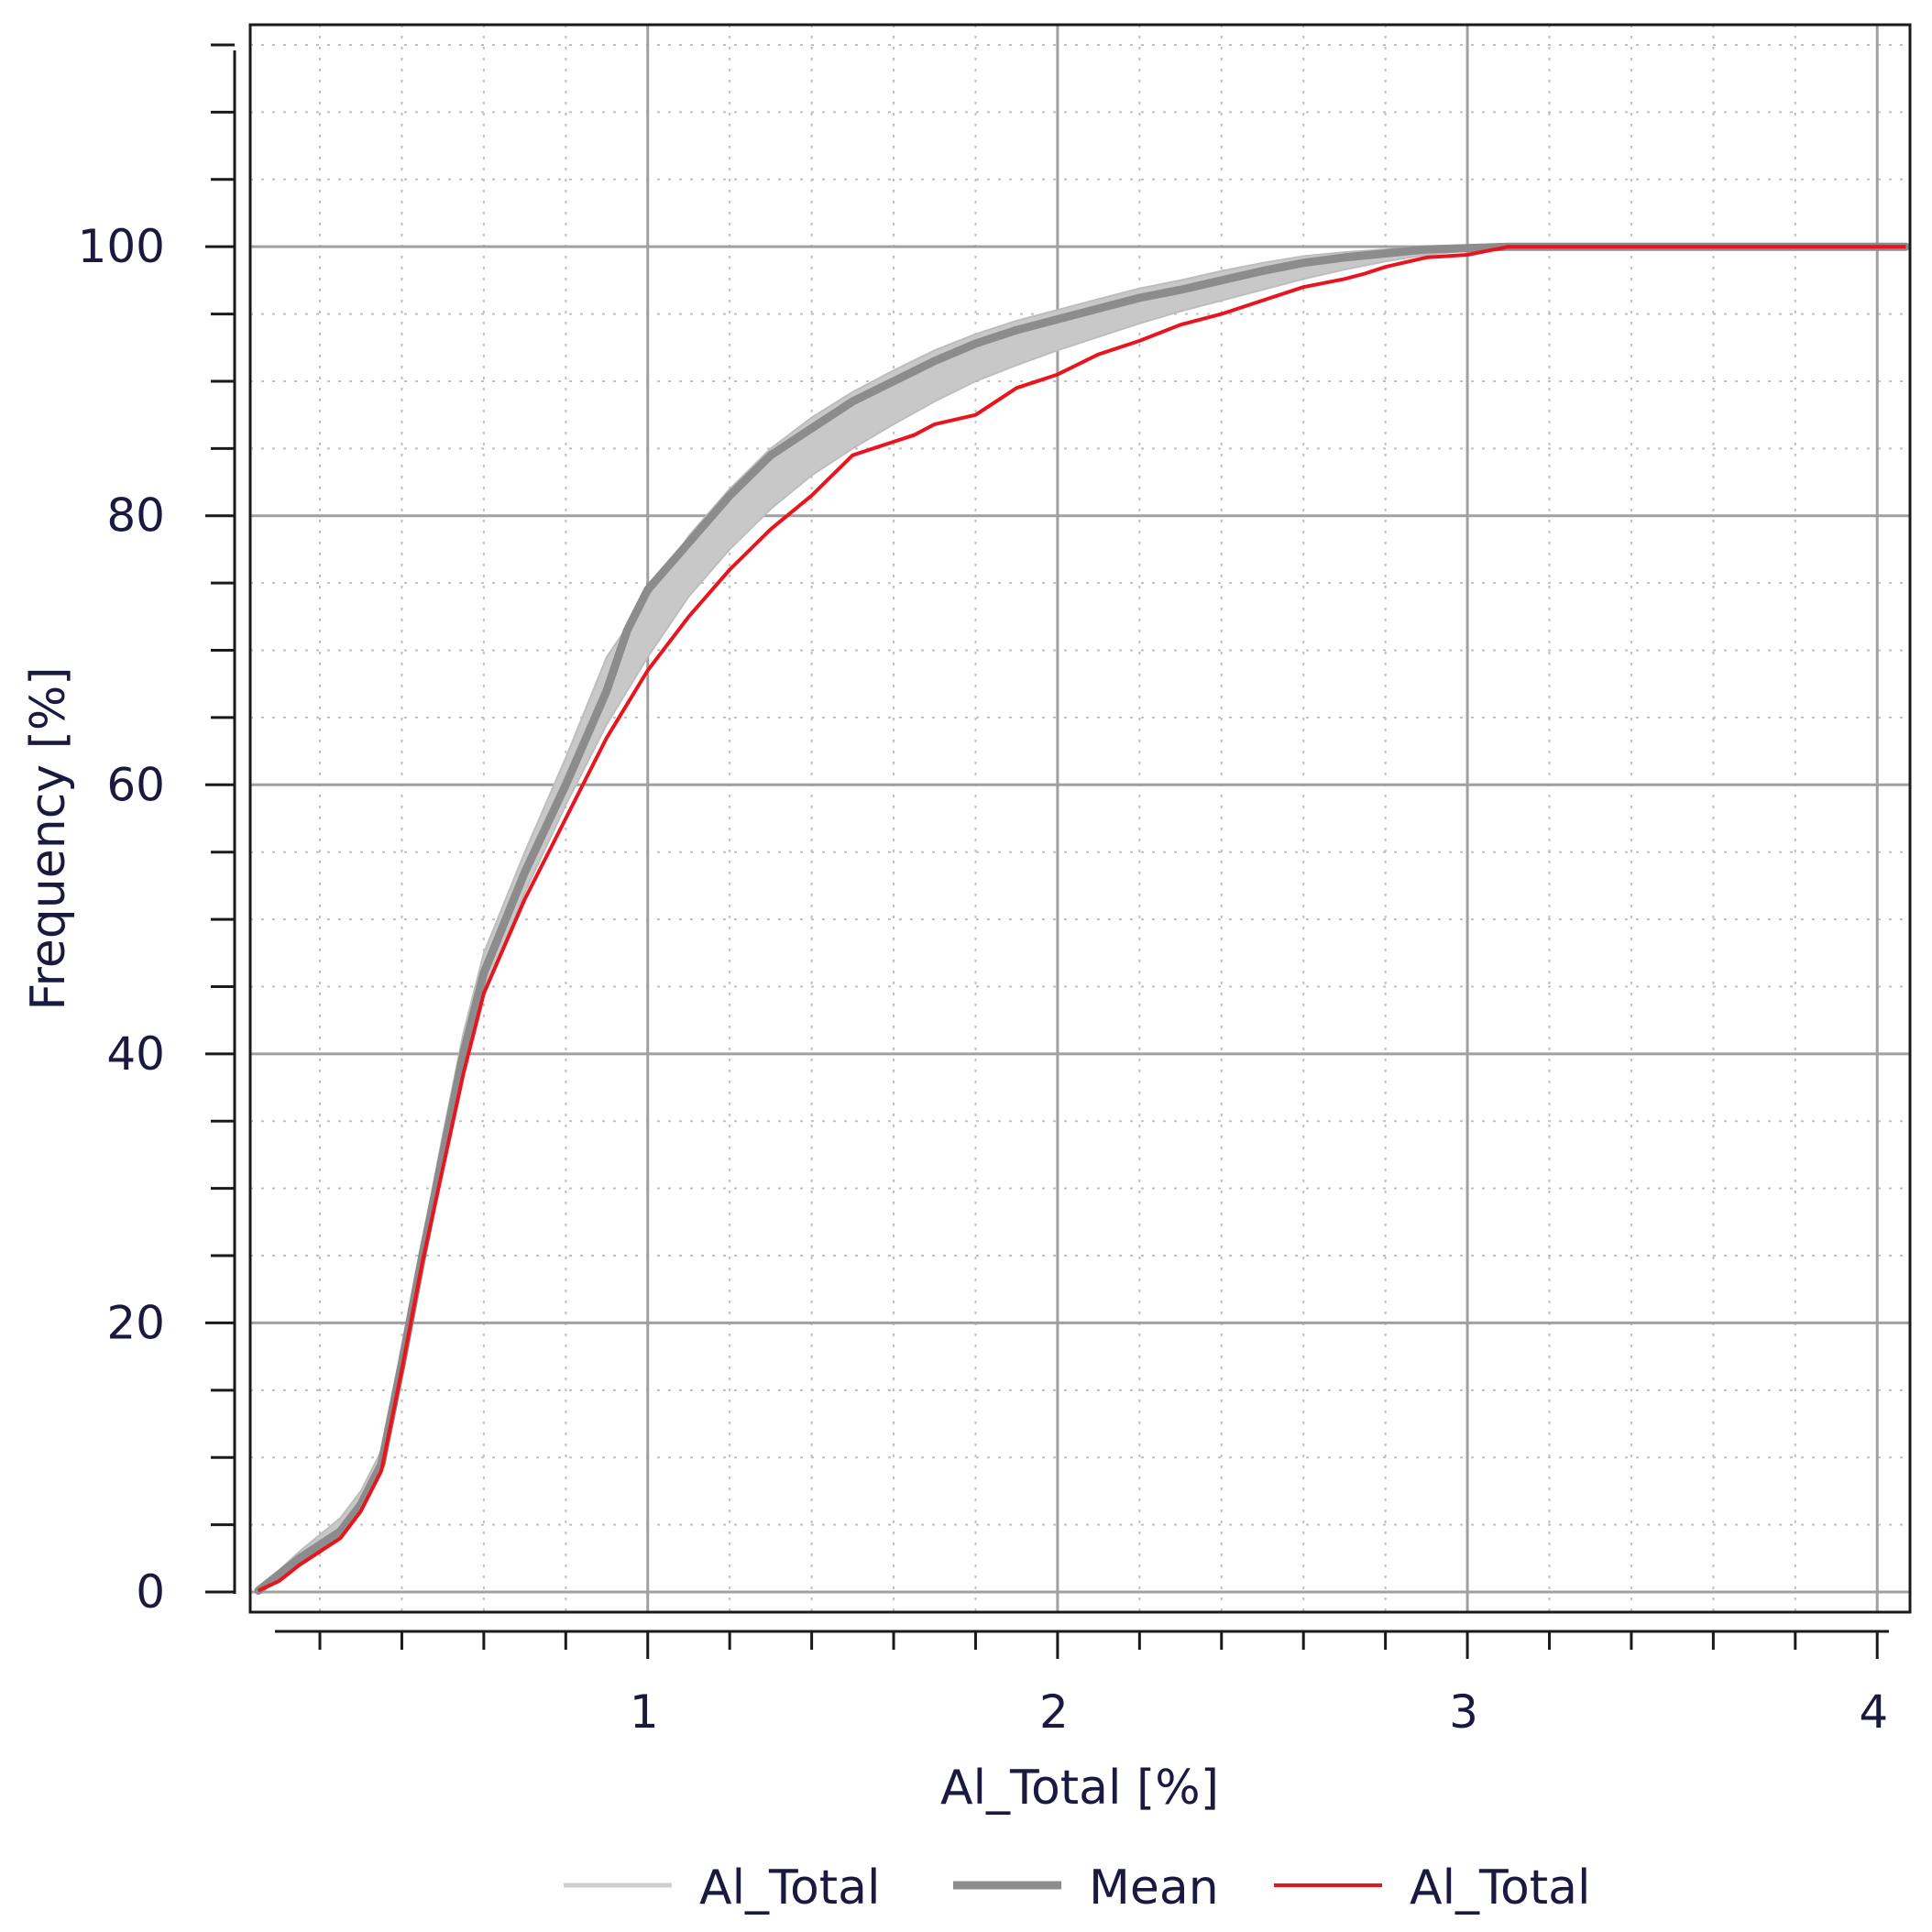 The image size is (1932, 1932). What do you see at coordinates (151, 1592) in the screenshot?
I see `y-tick-label: 0` at bounding box center [151, 1592].